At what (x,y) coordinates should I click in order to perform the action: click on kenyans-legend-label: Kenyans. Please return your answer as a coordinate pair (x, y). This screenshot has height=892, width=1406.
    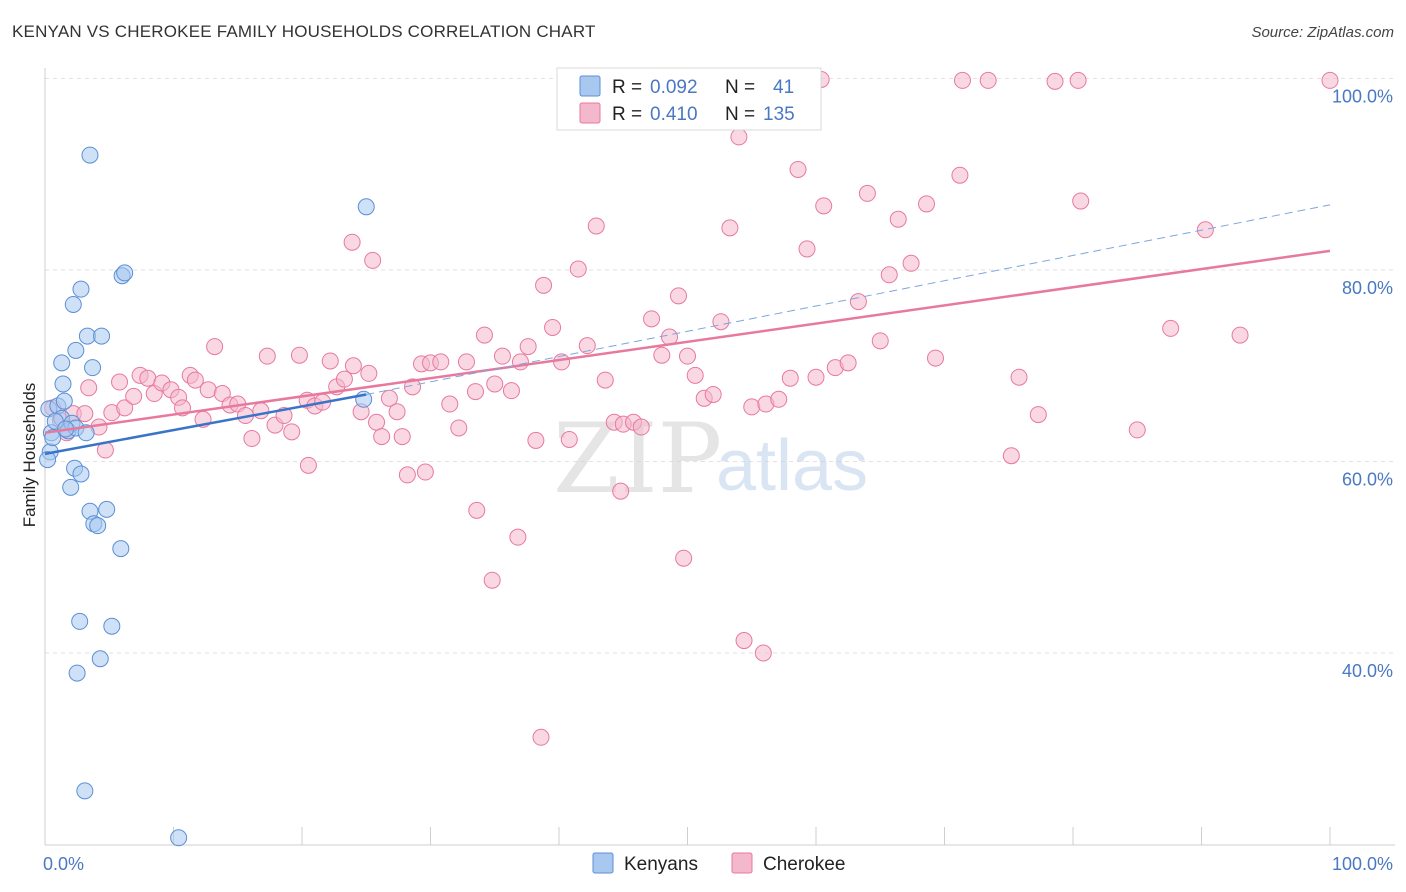
    Looking at the image, I should click on (661, 864).